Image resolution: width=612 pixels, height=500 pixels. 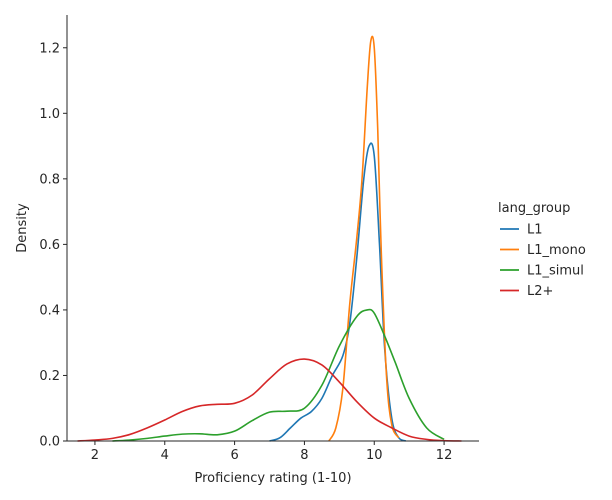 I want to click on x-tick-label: 6, so click(x=234, y=455).